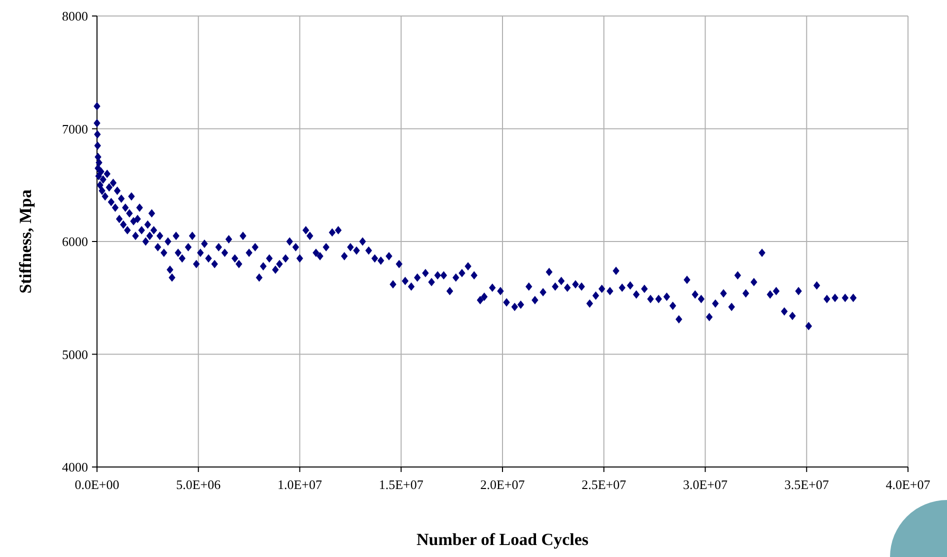  What do you see at coordinates (705, 484) in the screenshot?
I see `x-tick-label: 3.0E+07` at bounding box center [705, 484].